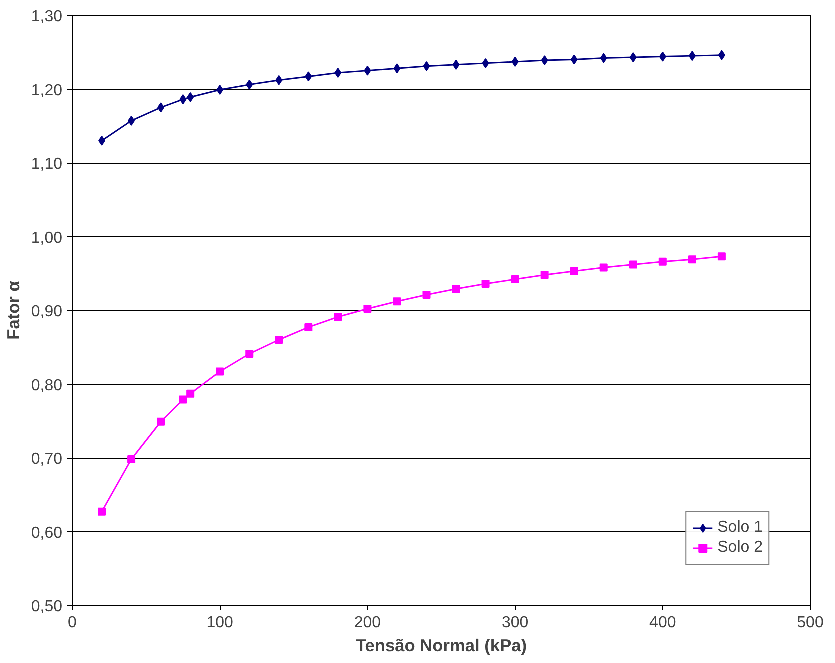 The height and width of the screenshot is (663, 835). What do you see at coordinates (47, 91) in the screenshot?
I see `y-tick-label: 1,20` at bounding box center [47, 91].